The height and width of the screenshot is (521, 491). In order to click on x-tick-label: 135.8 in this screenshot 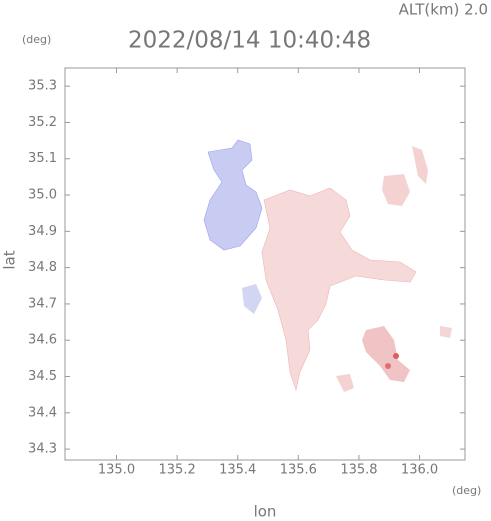, I will do `click(358, 470)`.